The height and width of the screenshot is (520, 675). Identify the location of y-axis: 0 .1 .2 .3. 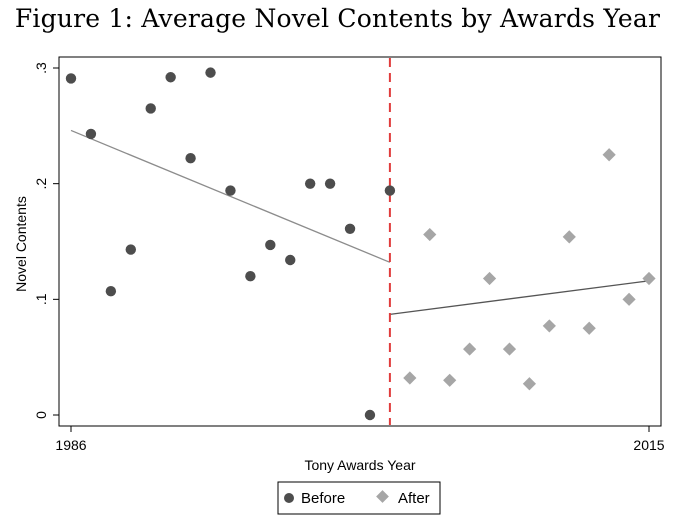
(46, 240).